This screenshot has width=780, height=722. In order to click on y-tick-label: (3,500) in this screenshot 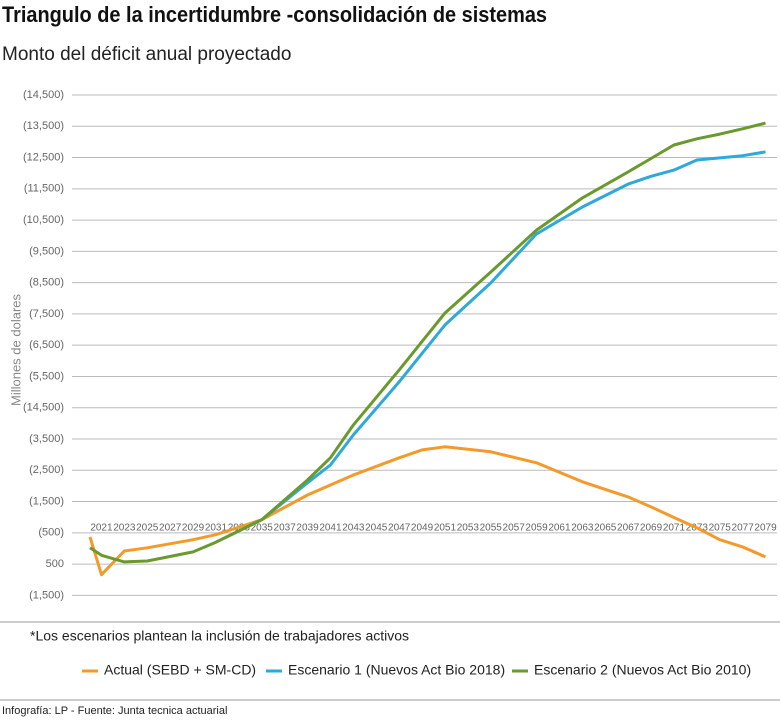, I will do `click(46, 439)`.